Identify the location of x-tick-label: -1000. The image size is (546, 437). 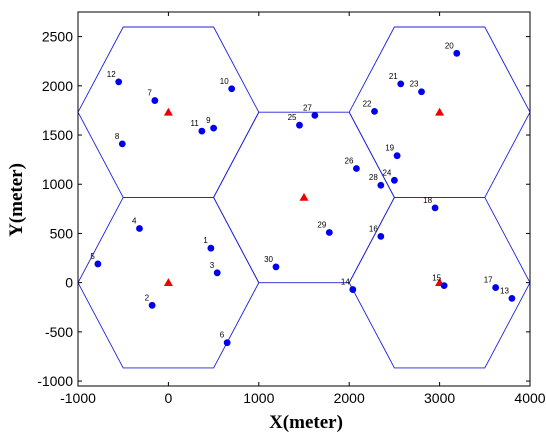
(78, 398).